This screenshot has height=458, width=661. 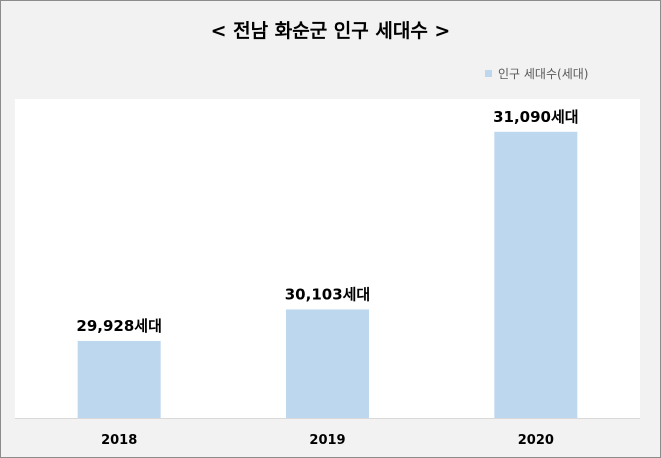 What do you see at coordinates (536, 275) in the screenshot?
I see `bar-2020` at bounding box center [536, 275].